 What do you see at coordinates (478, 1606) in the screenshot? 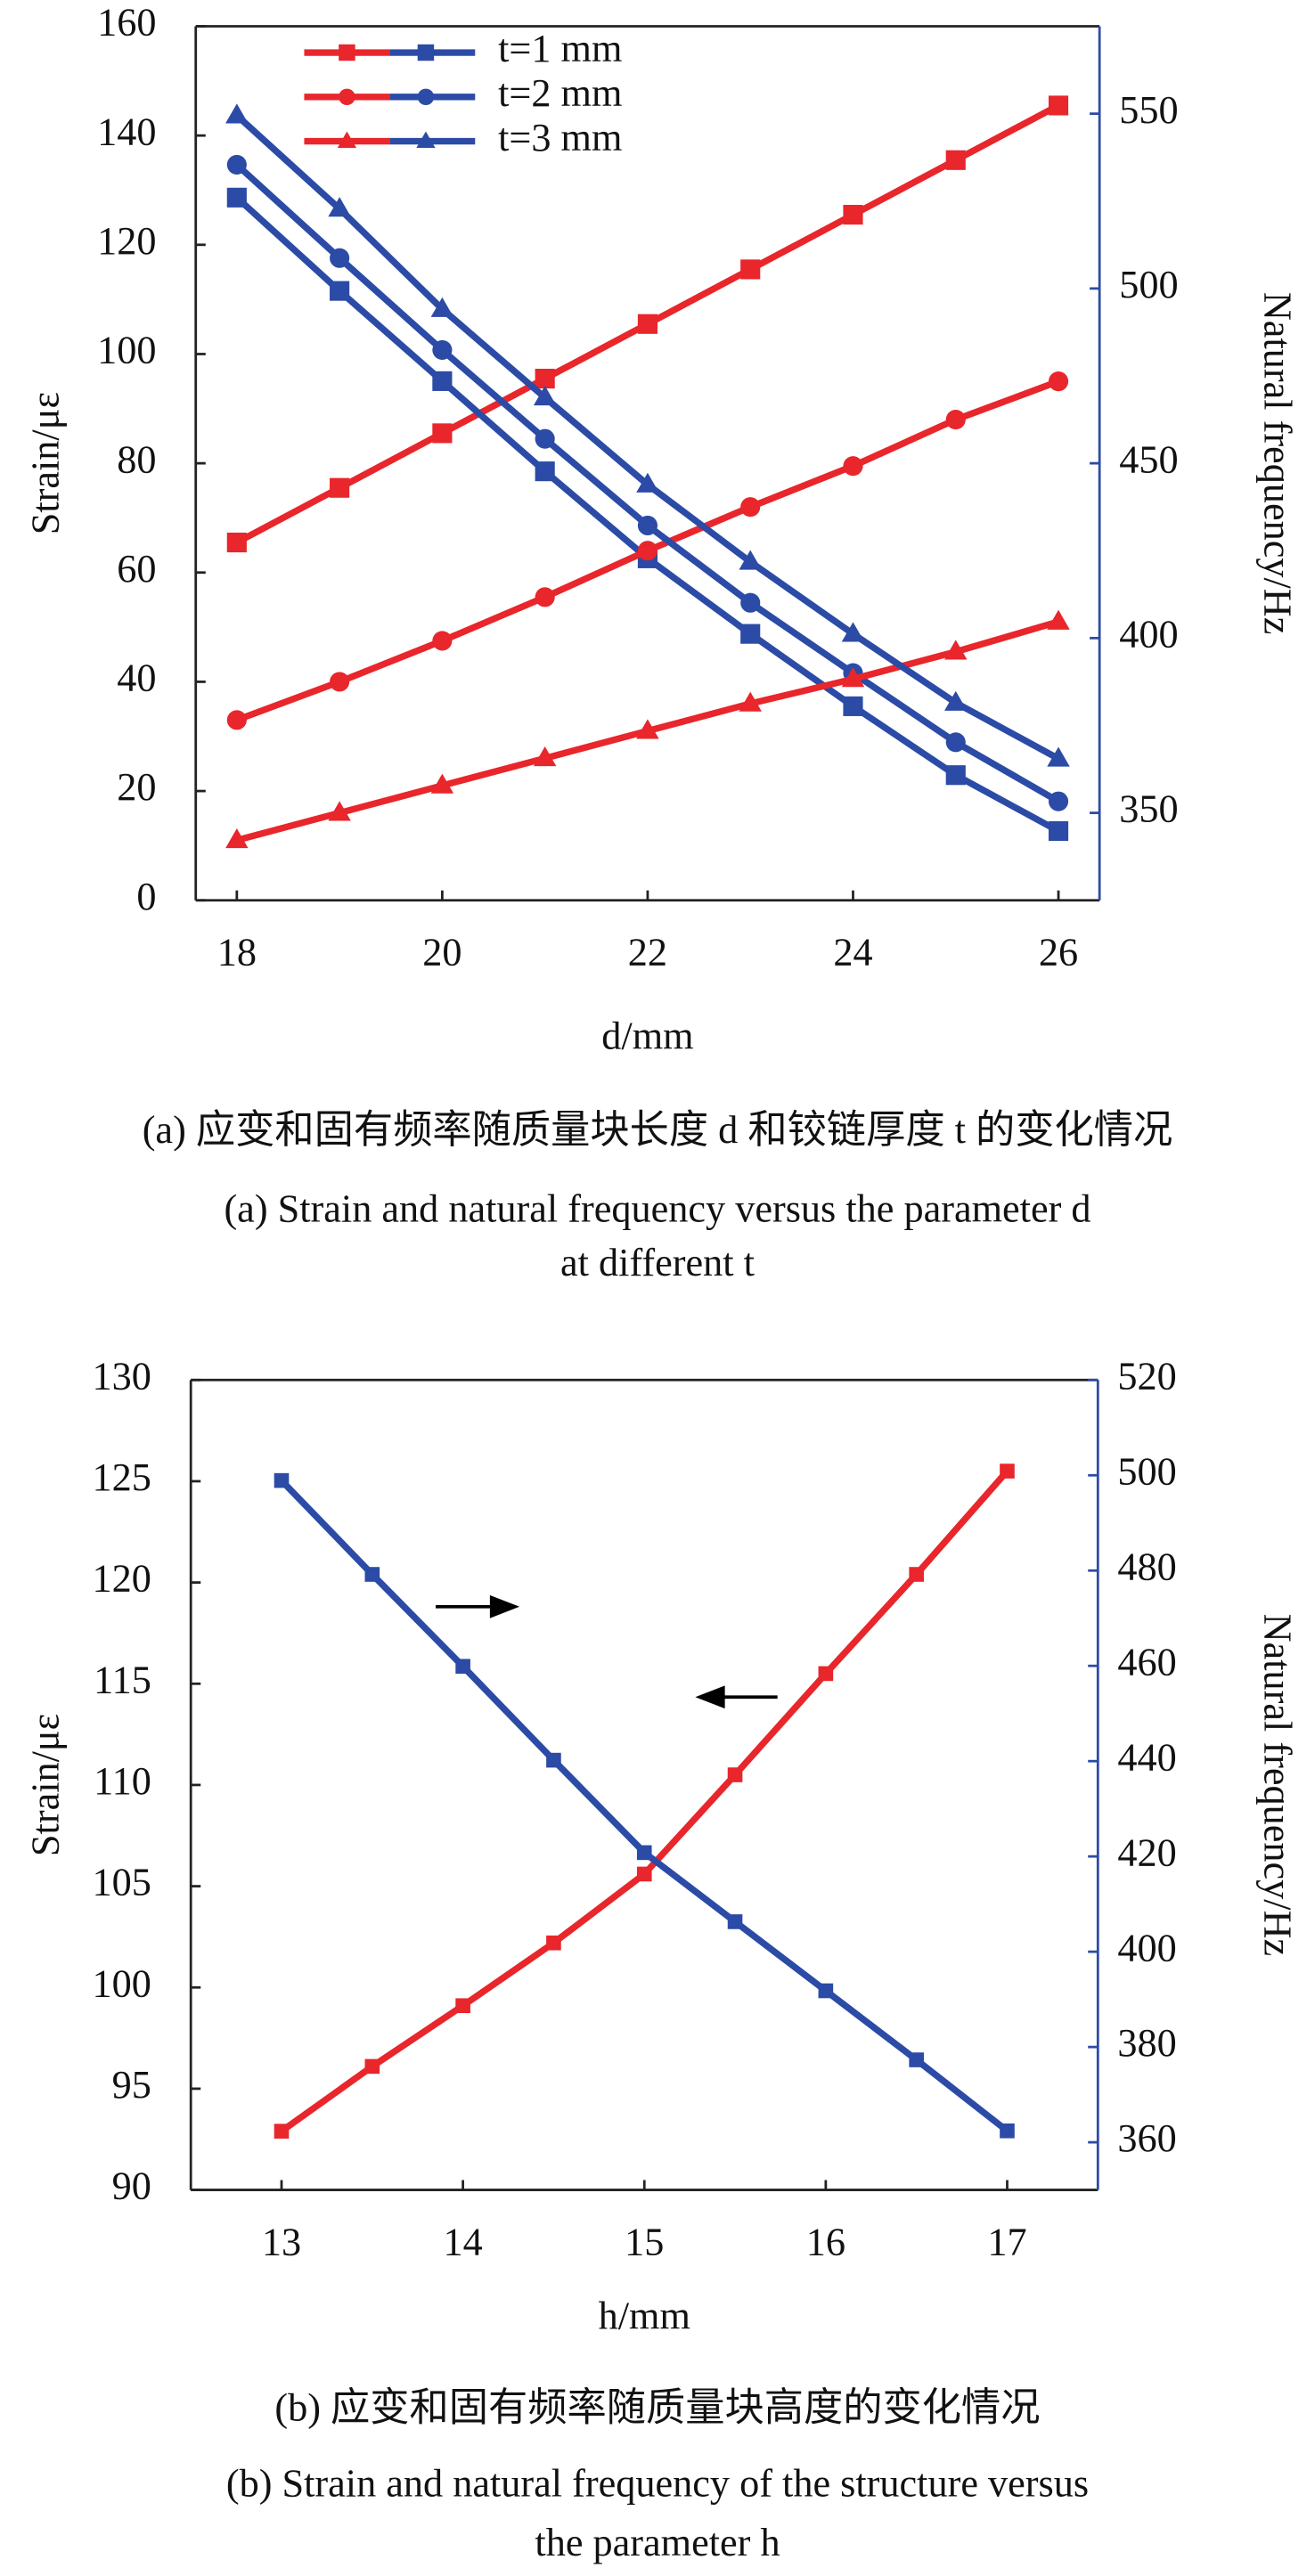
I see `arrow-right` at bounding box center [478, 1606].